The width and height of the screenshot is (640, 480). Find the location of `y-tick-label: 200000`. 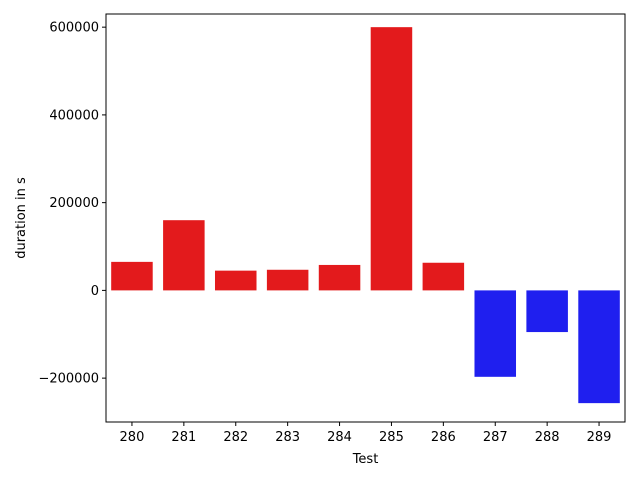

y-tick-label: 200000 is located at coordinates (74, 203).